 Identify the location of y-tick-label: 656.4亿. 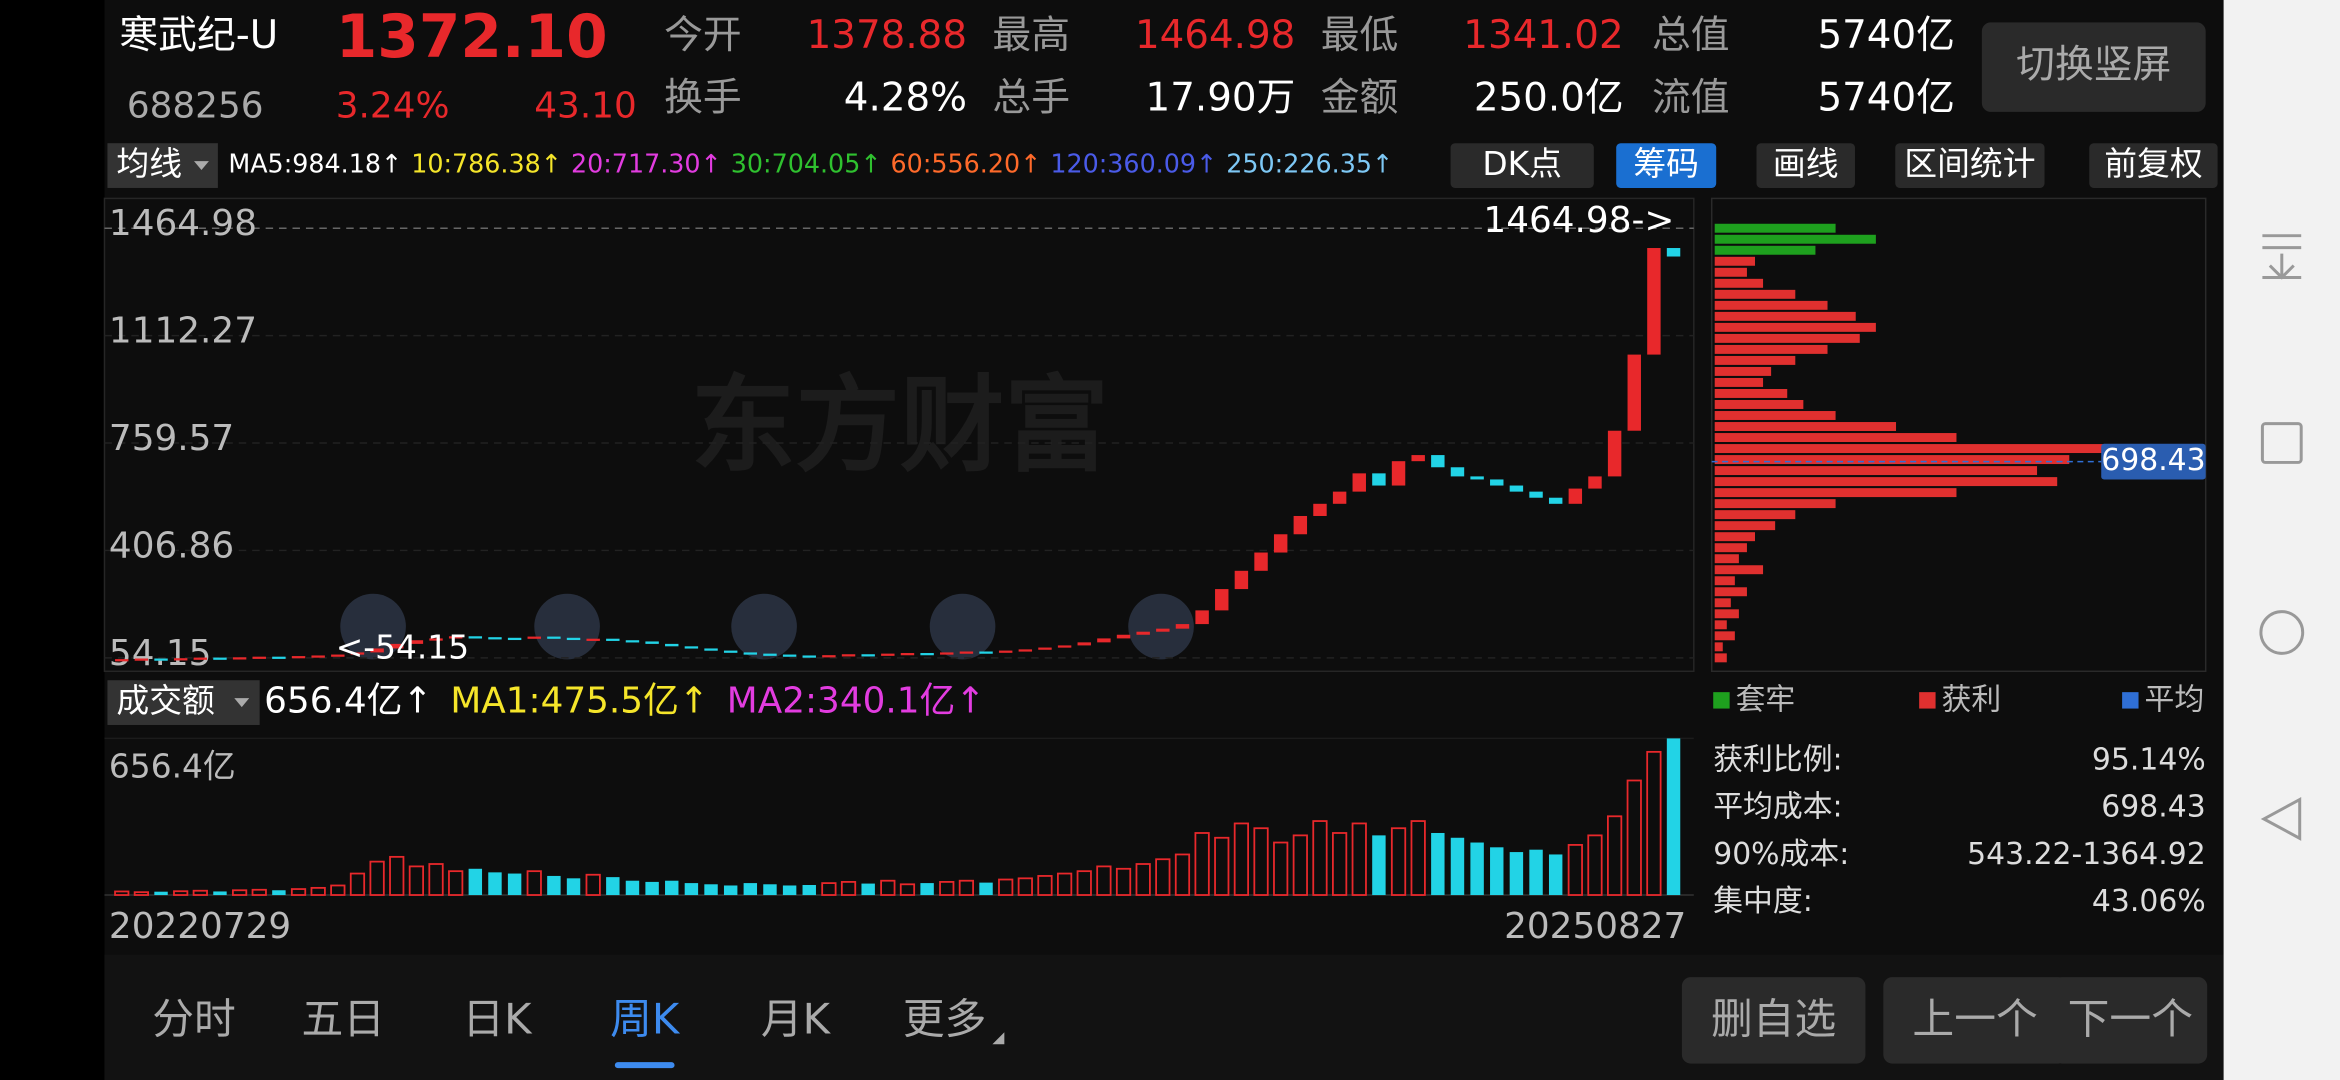
(172, 767).